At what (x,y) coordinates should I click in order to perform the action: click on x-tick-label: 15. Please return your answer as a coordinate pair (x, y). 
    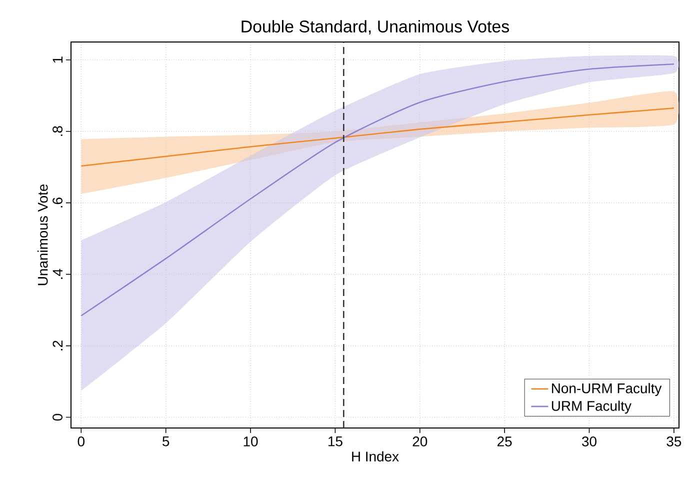
    Looking at the image, I should click on (335, 441).